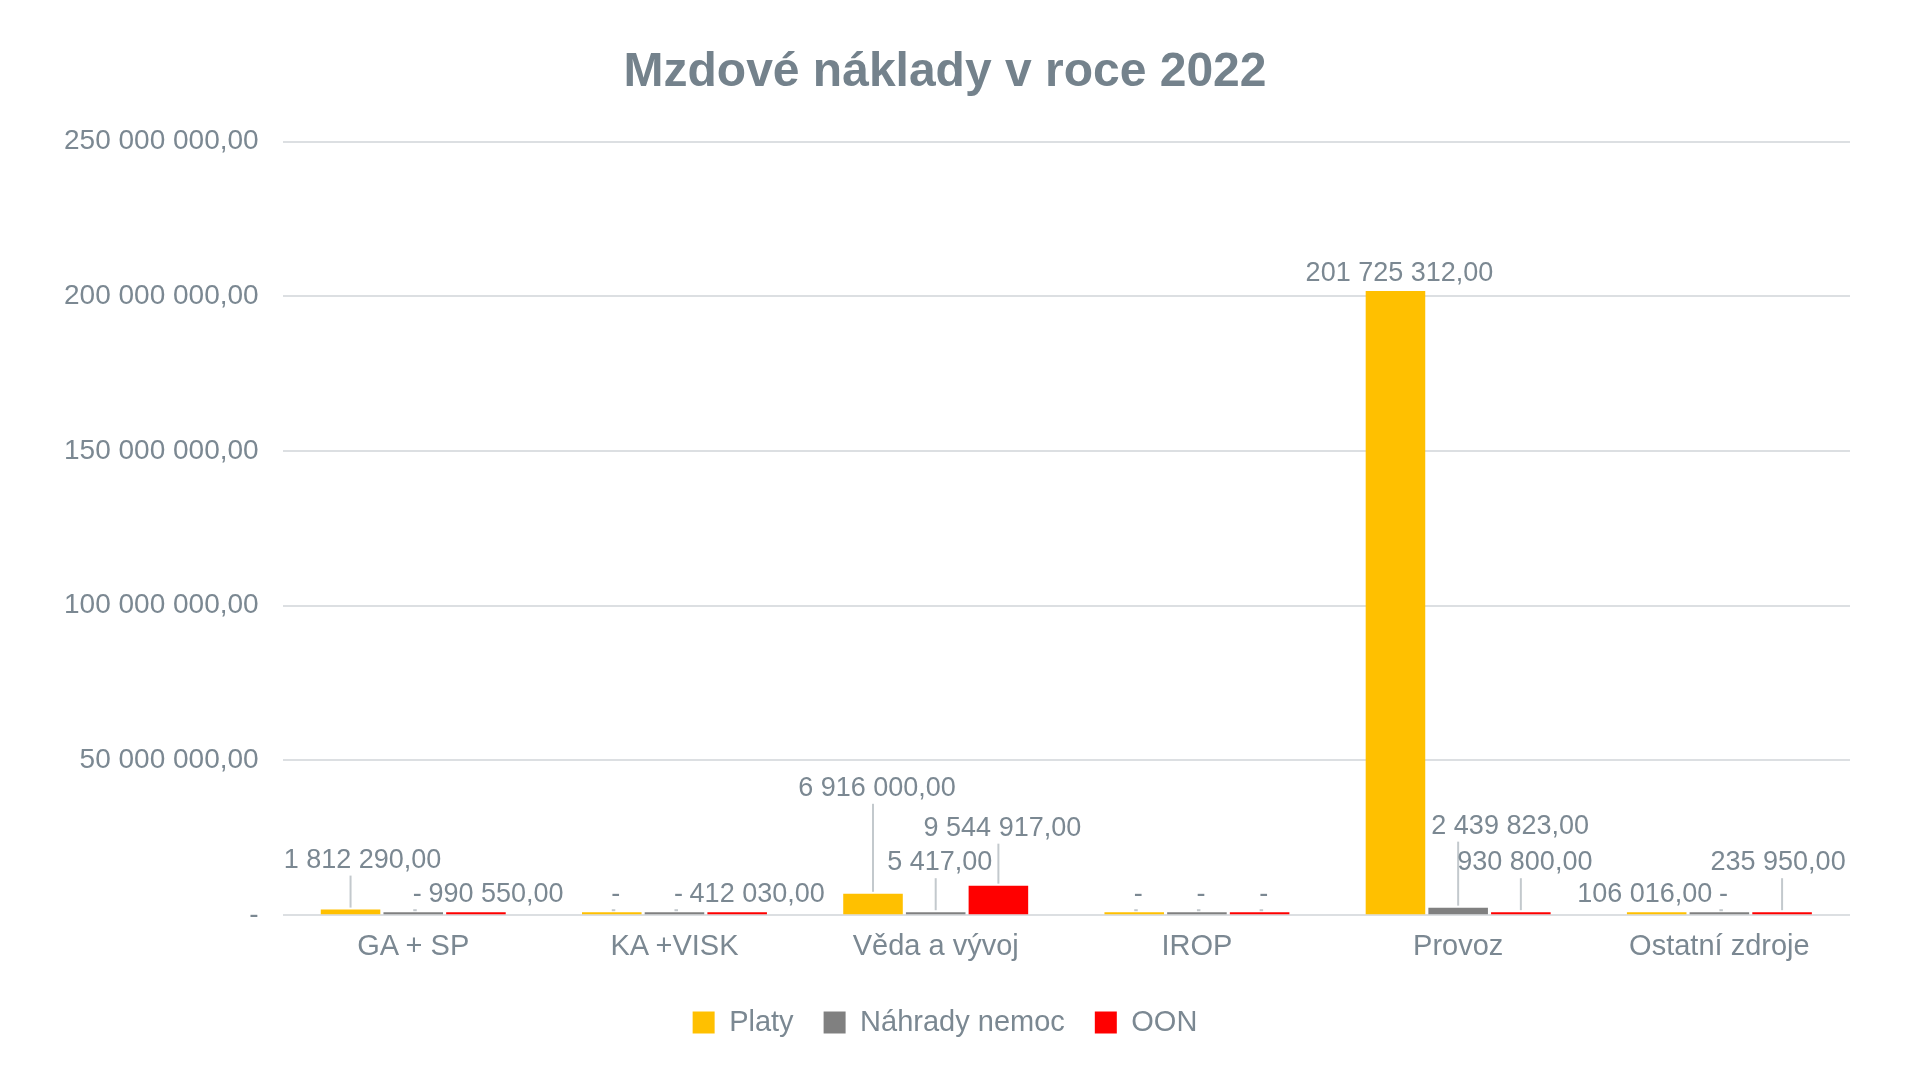  Describe the element at coordinates (413, 944) in the screenshot. I see `x-tick-label: GA + SP` at that location.